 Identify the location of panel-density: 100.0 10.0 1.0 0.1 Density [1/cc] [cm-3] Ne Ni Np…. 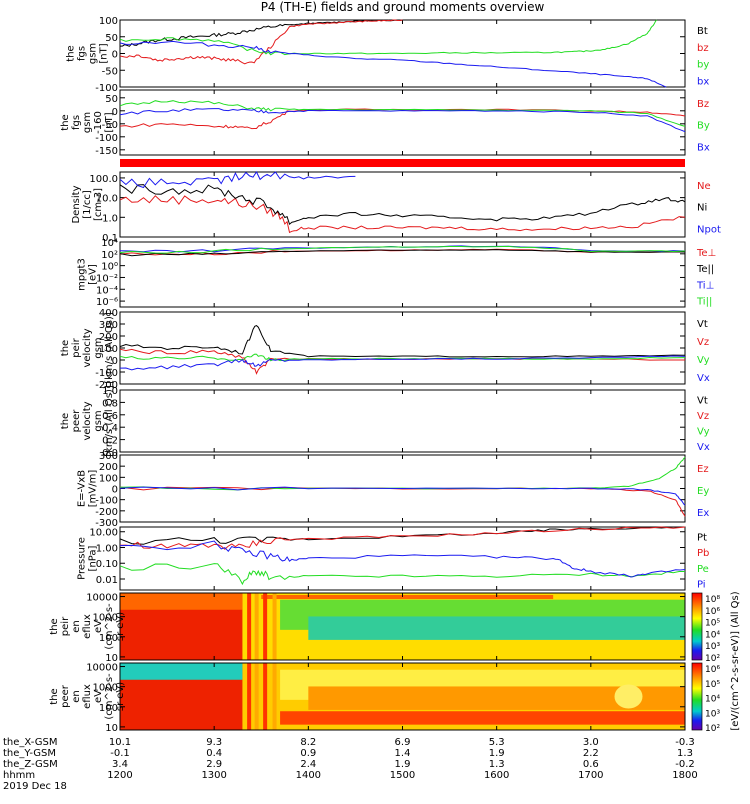
(396, 207).